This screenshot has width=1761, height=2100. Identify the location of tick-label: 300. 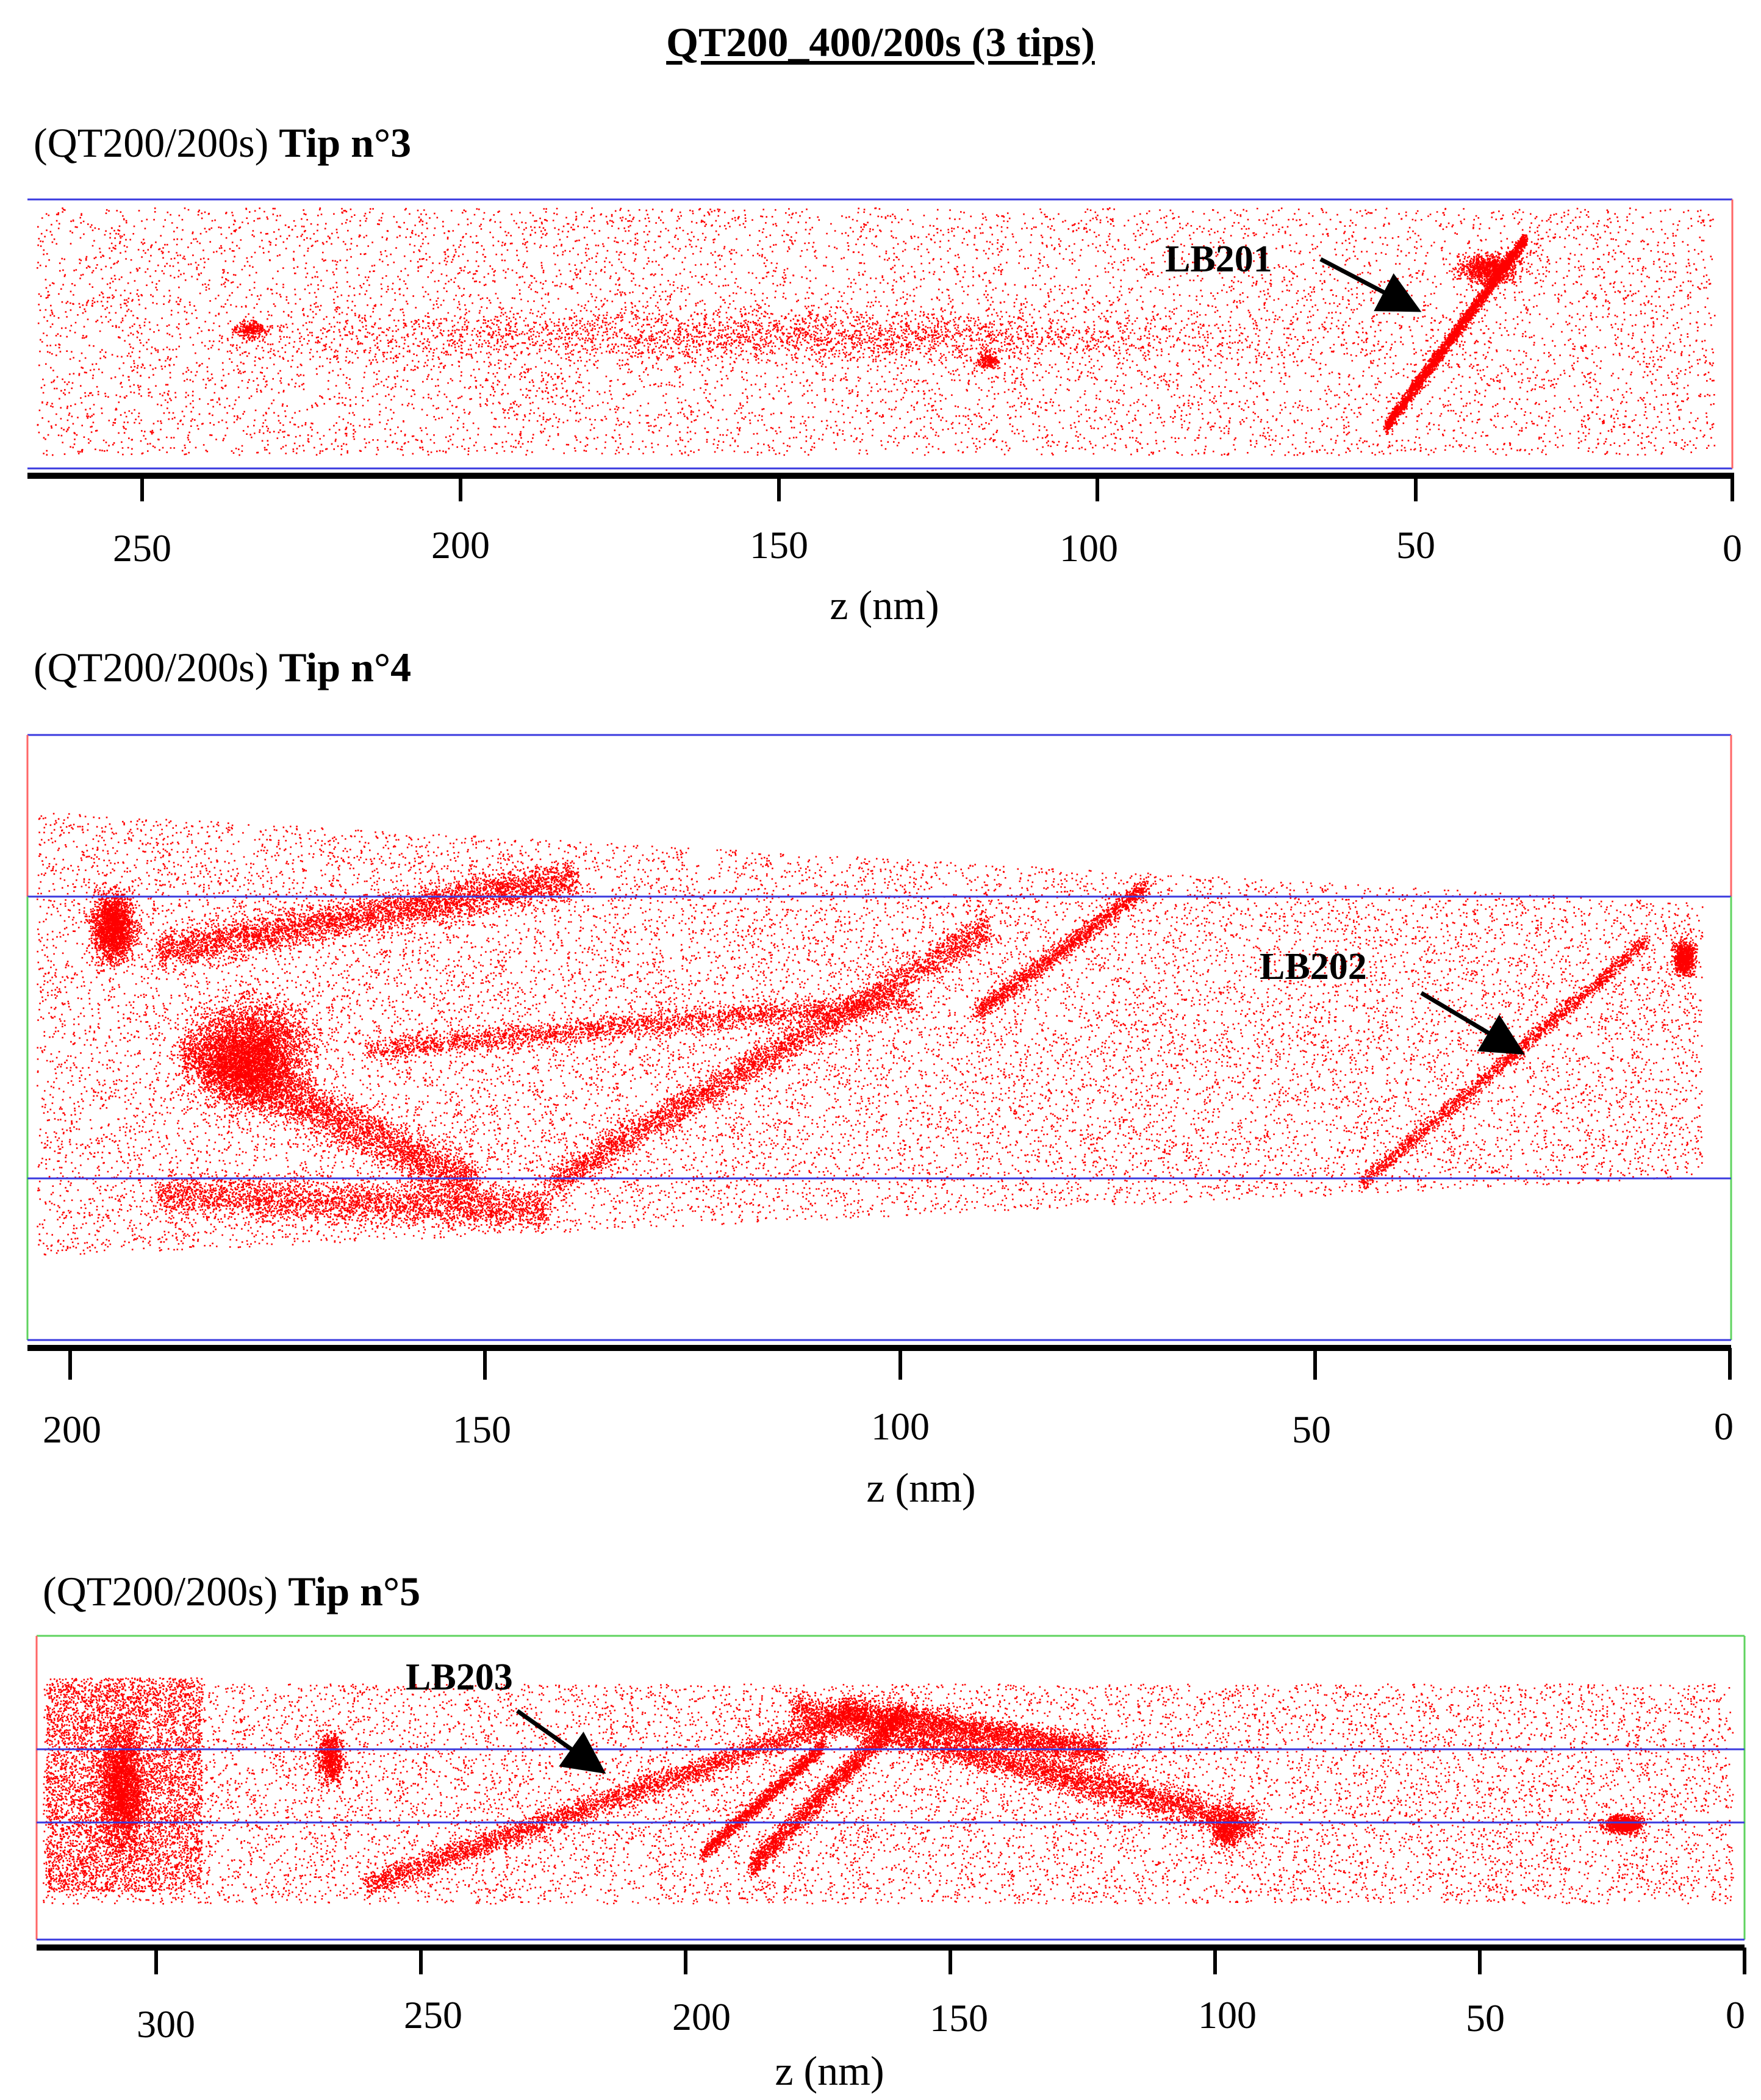
(166, 2024).